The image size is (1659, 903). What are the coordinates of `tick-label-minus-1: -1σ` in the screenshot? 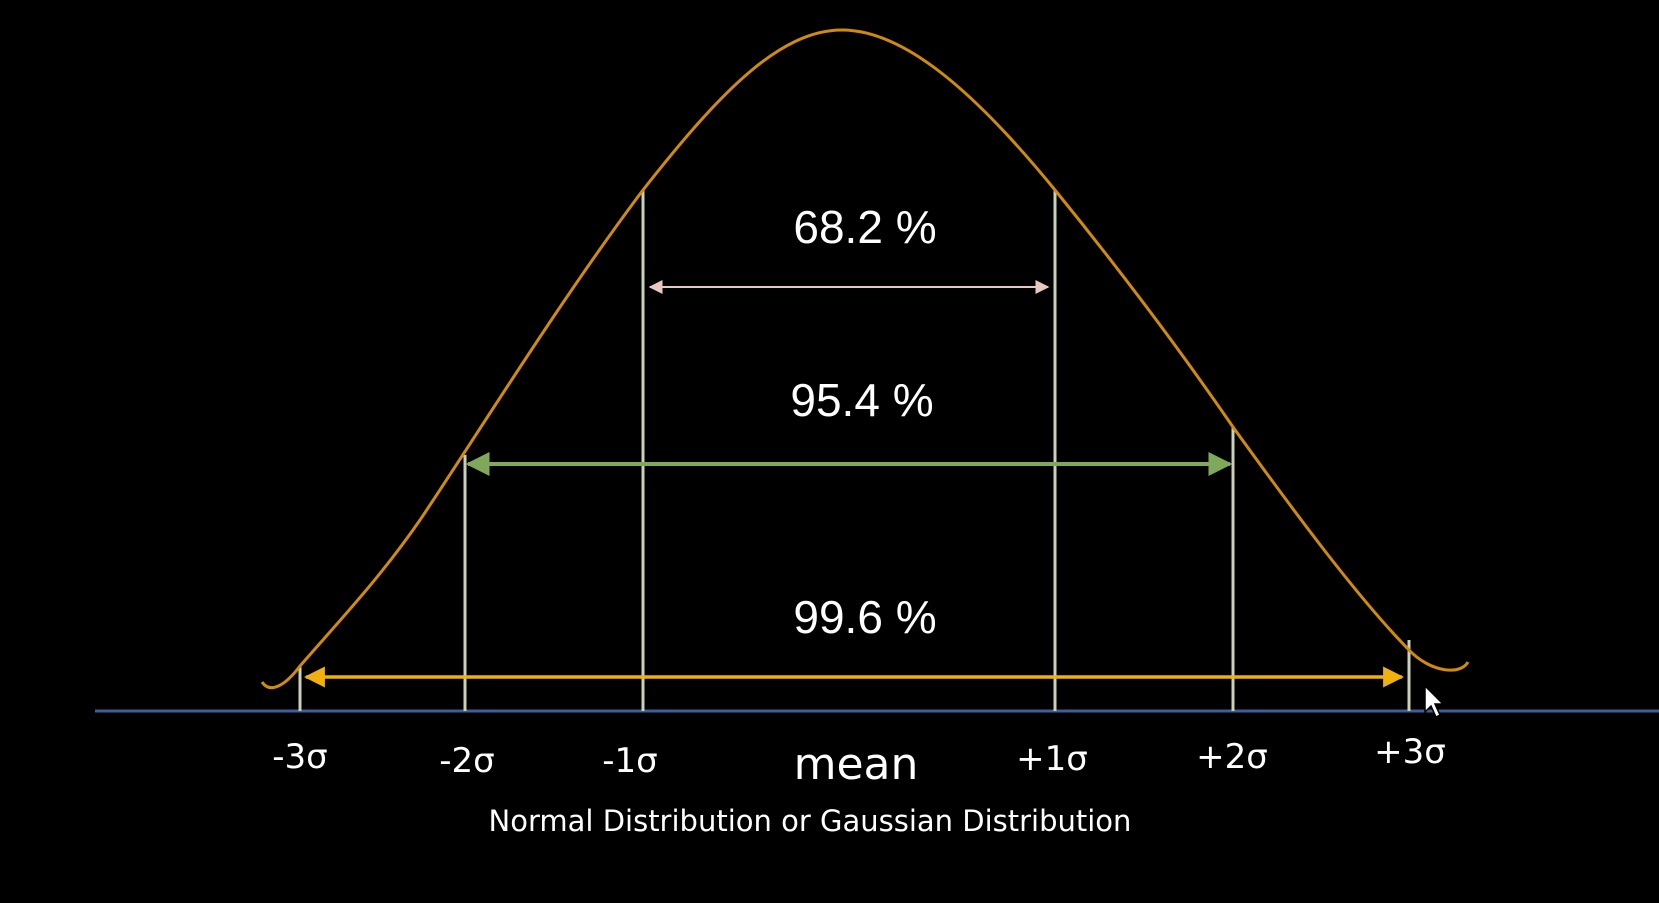 It's located at (629, 761).